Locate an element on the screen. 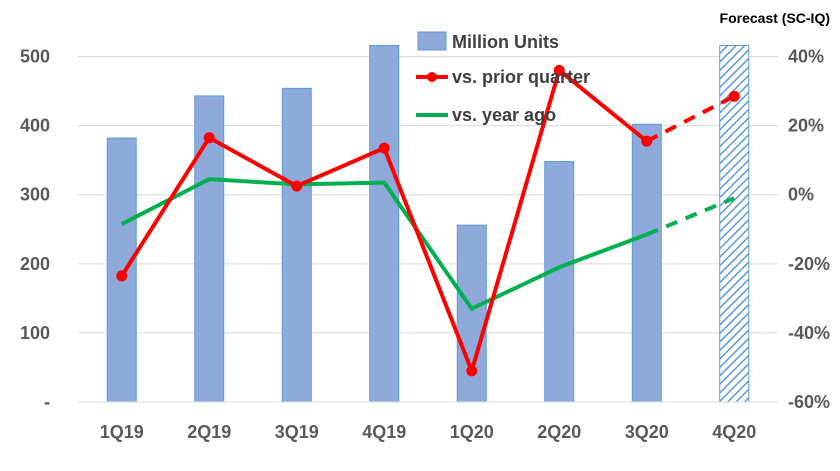 This screenshot has width=840, height=471. legend-label-prior-quarter: vs. prior quarter is located at coordinates (521, 77).